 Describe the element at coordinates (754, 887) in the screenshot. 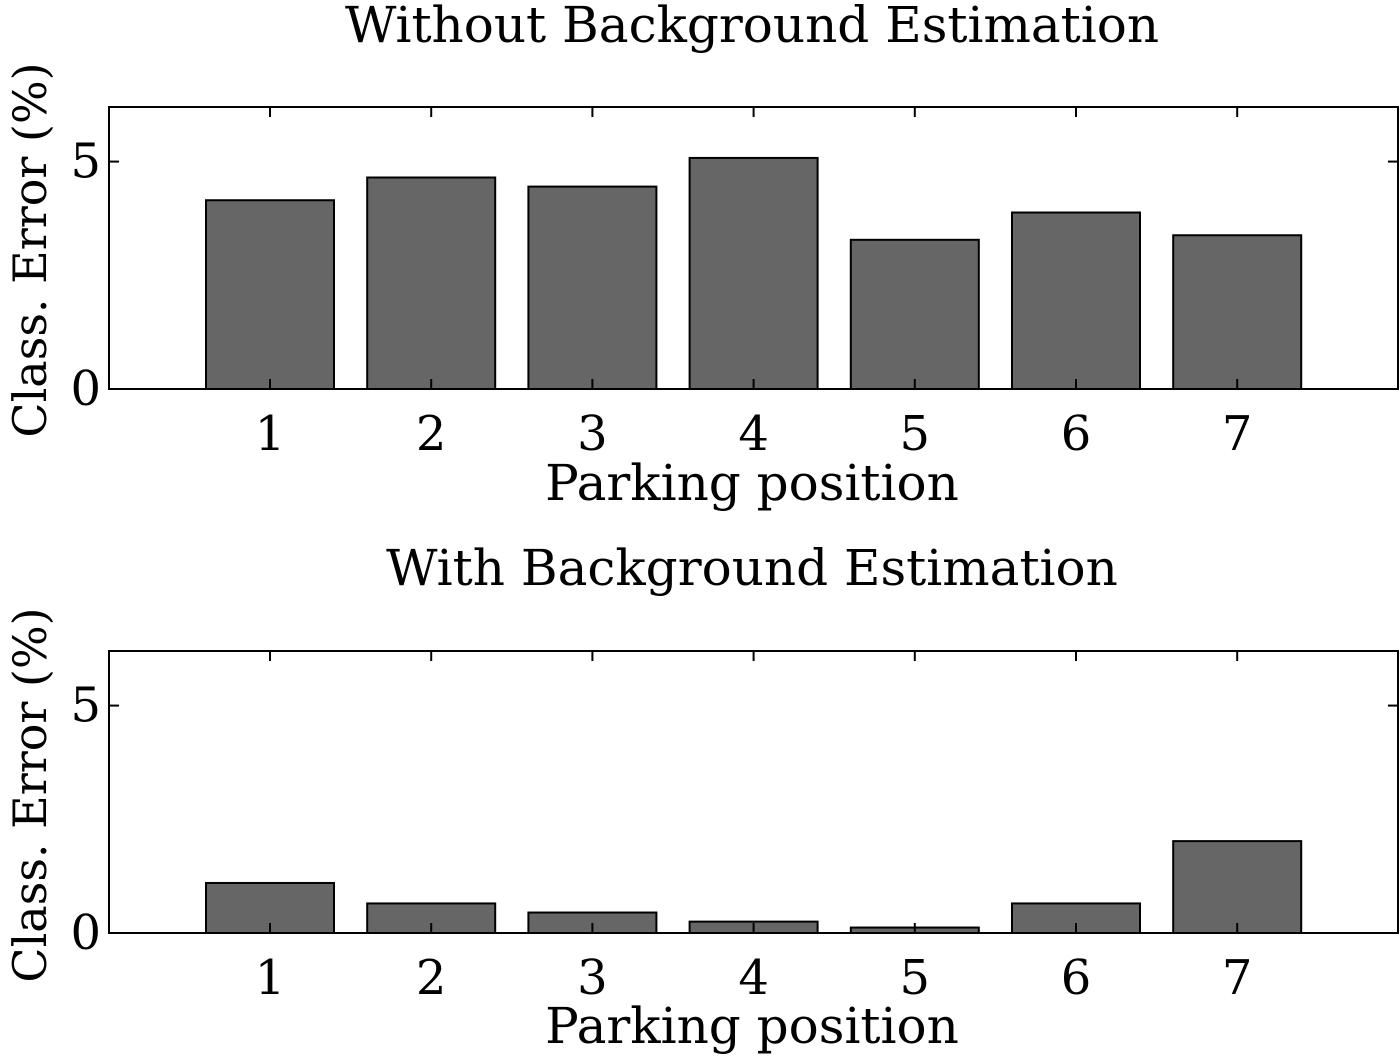

I see `bars` at that location.